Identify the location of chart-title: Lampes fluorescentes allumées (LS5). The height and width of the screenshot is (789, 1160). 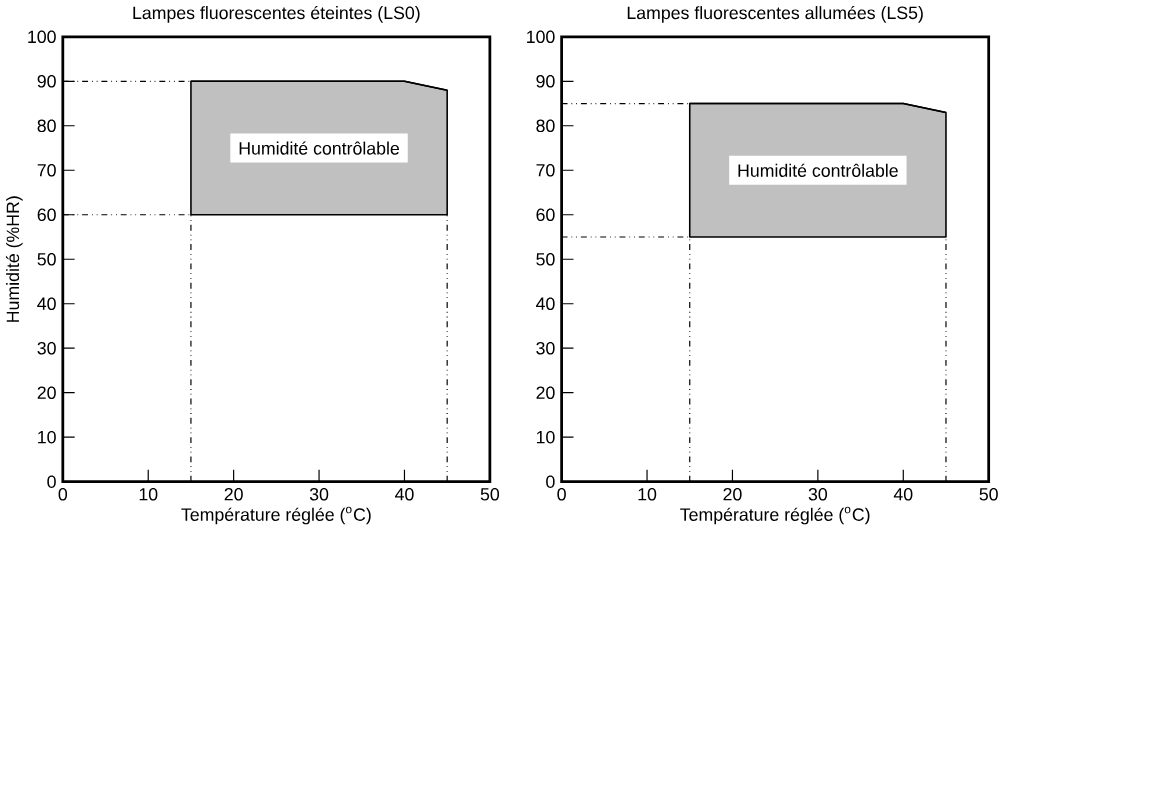
(775, 14).